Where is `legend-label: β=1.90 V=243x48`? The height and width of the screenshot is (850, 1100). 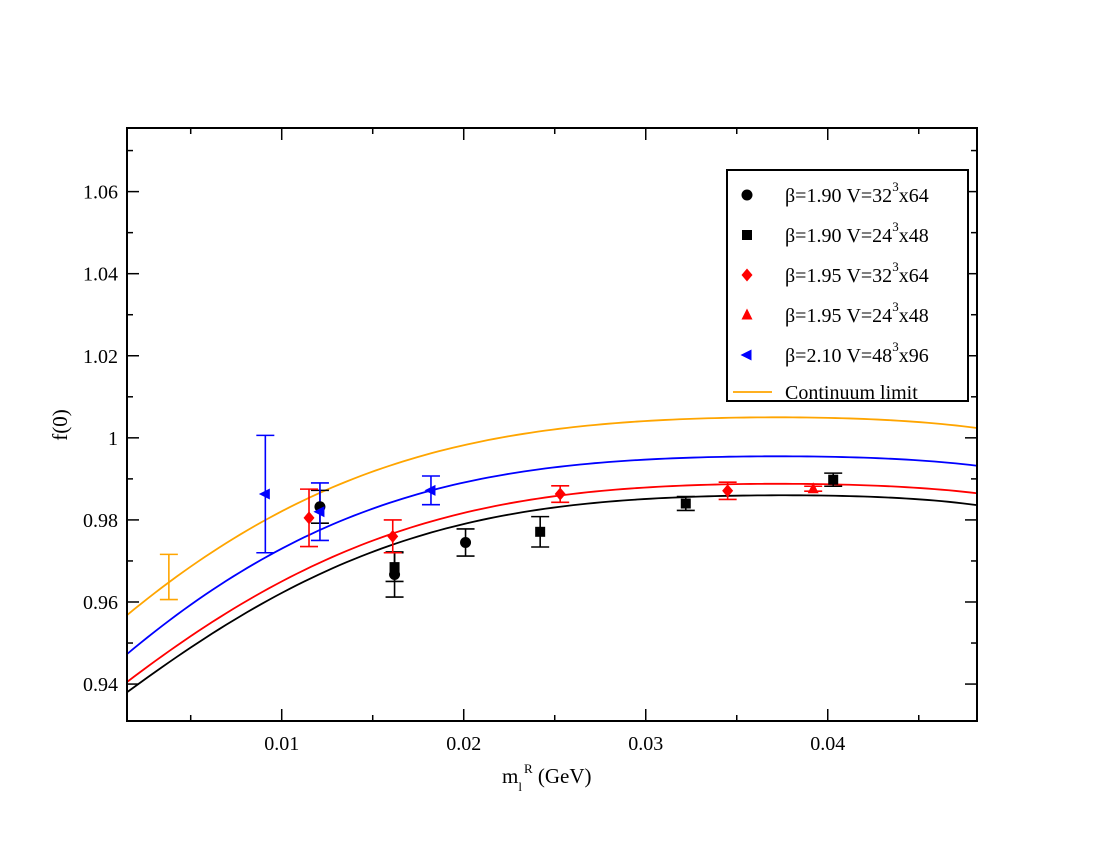 legend-label: β=1.90 V=243x48 is located at coordinates (857, 233).